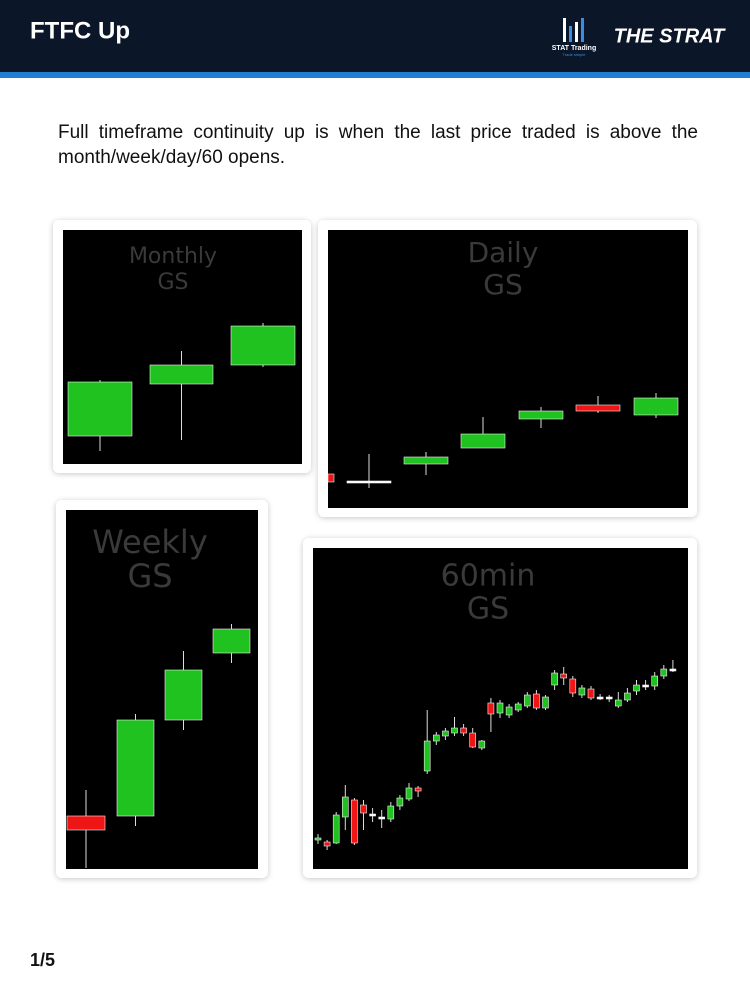 Image resolution: width=750 pixels, height=1000 pixels. What do you see at coordinates (670, 36) in the screenshot?
I see `strat-logo: THE STRAT` at bounding box center [670, 36].